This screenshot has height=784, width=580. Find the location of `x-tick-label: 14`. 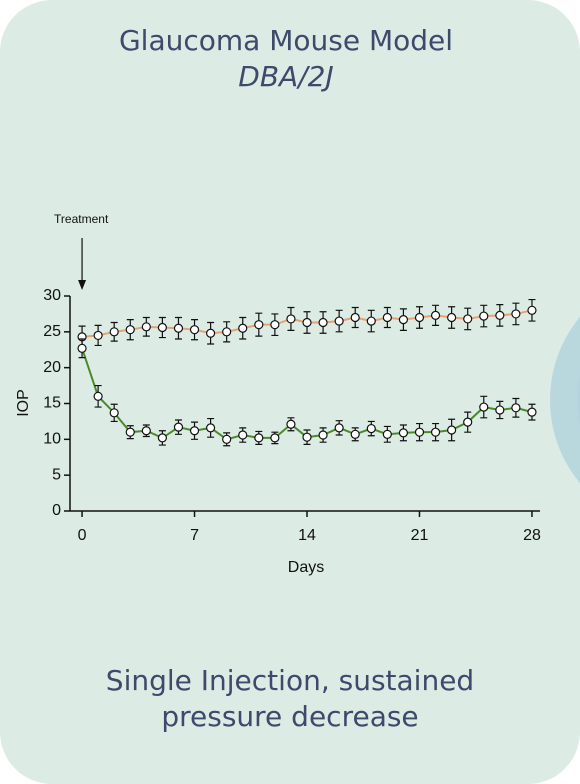

x-tick-label: 14 is located at coordinates (307, 535).